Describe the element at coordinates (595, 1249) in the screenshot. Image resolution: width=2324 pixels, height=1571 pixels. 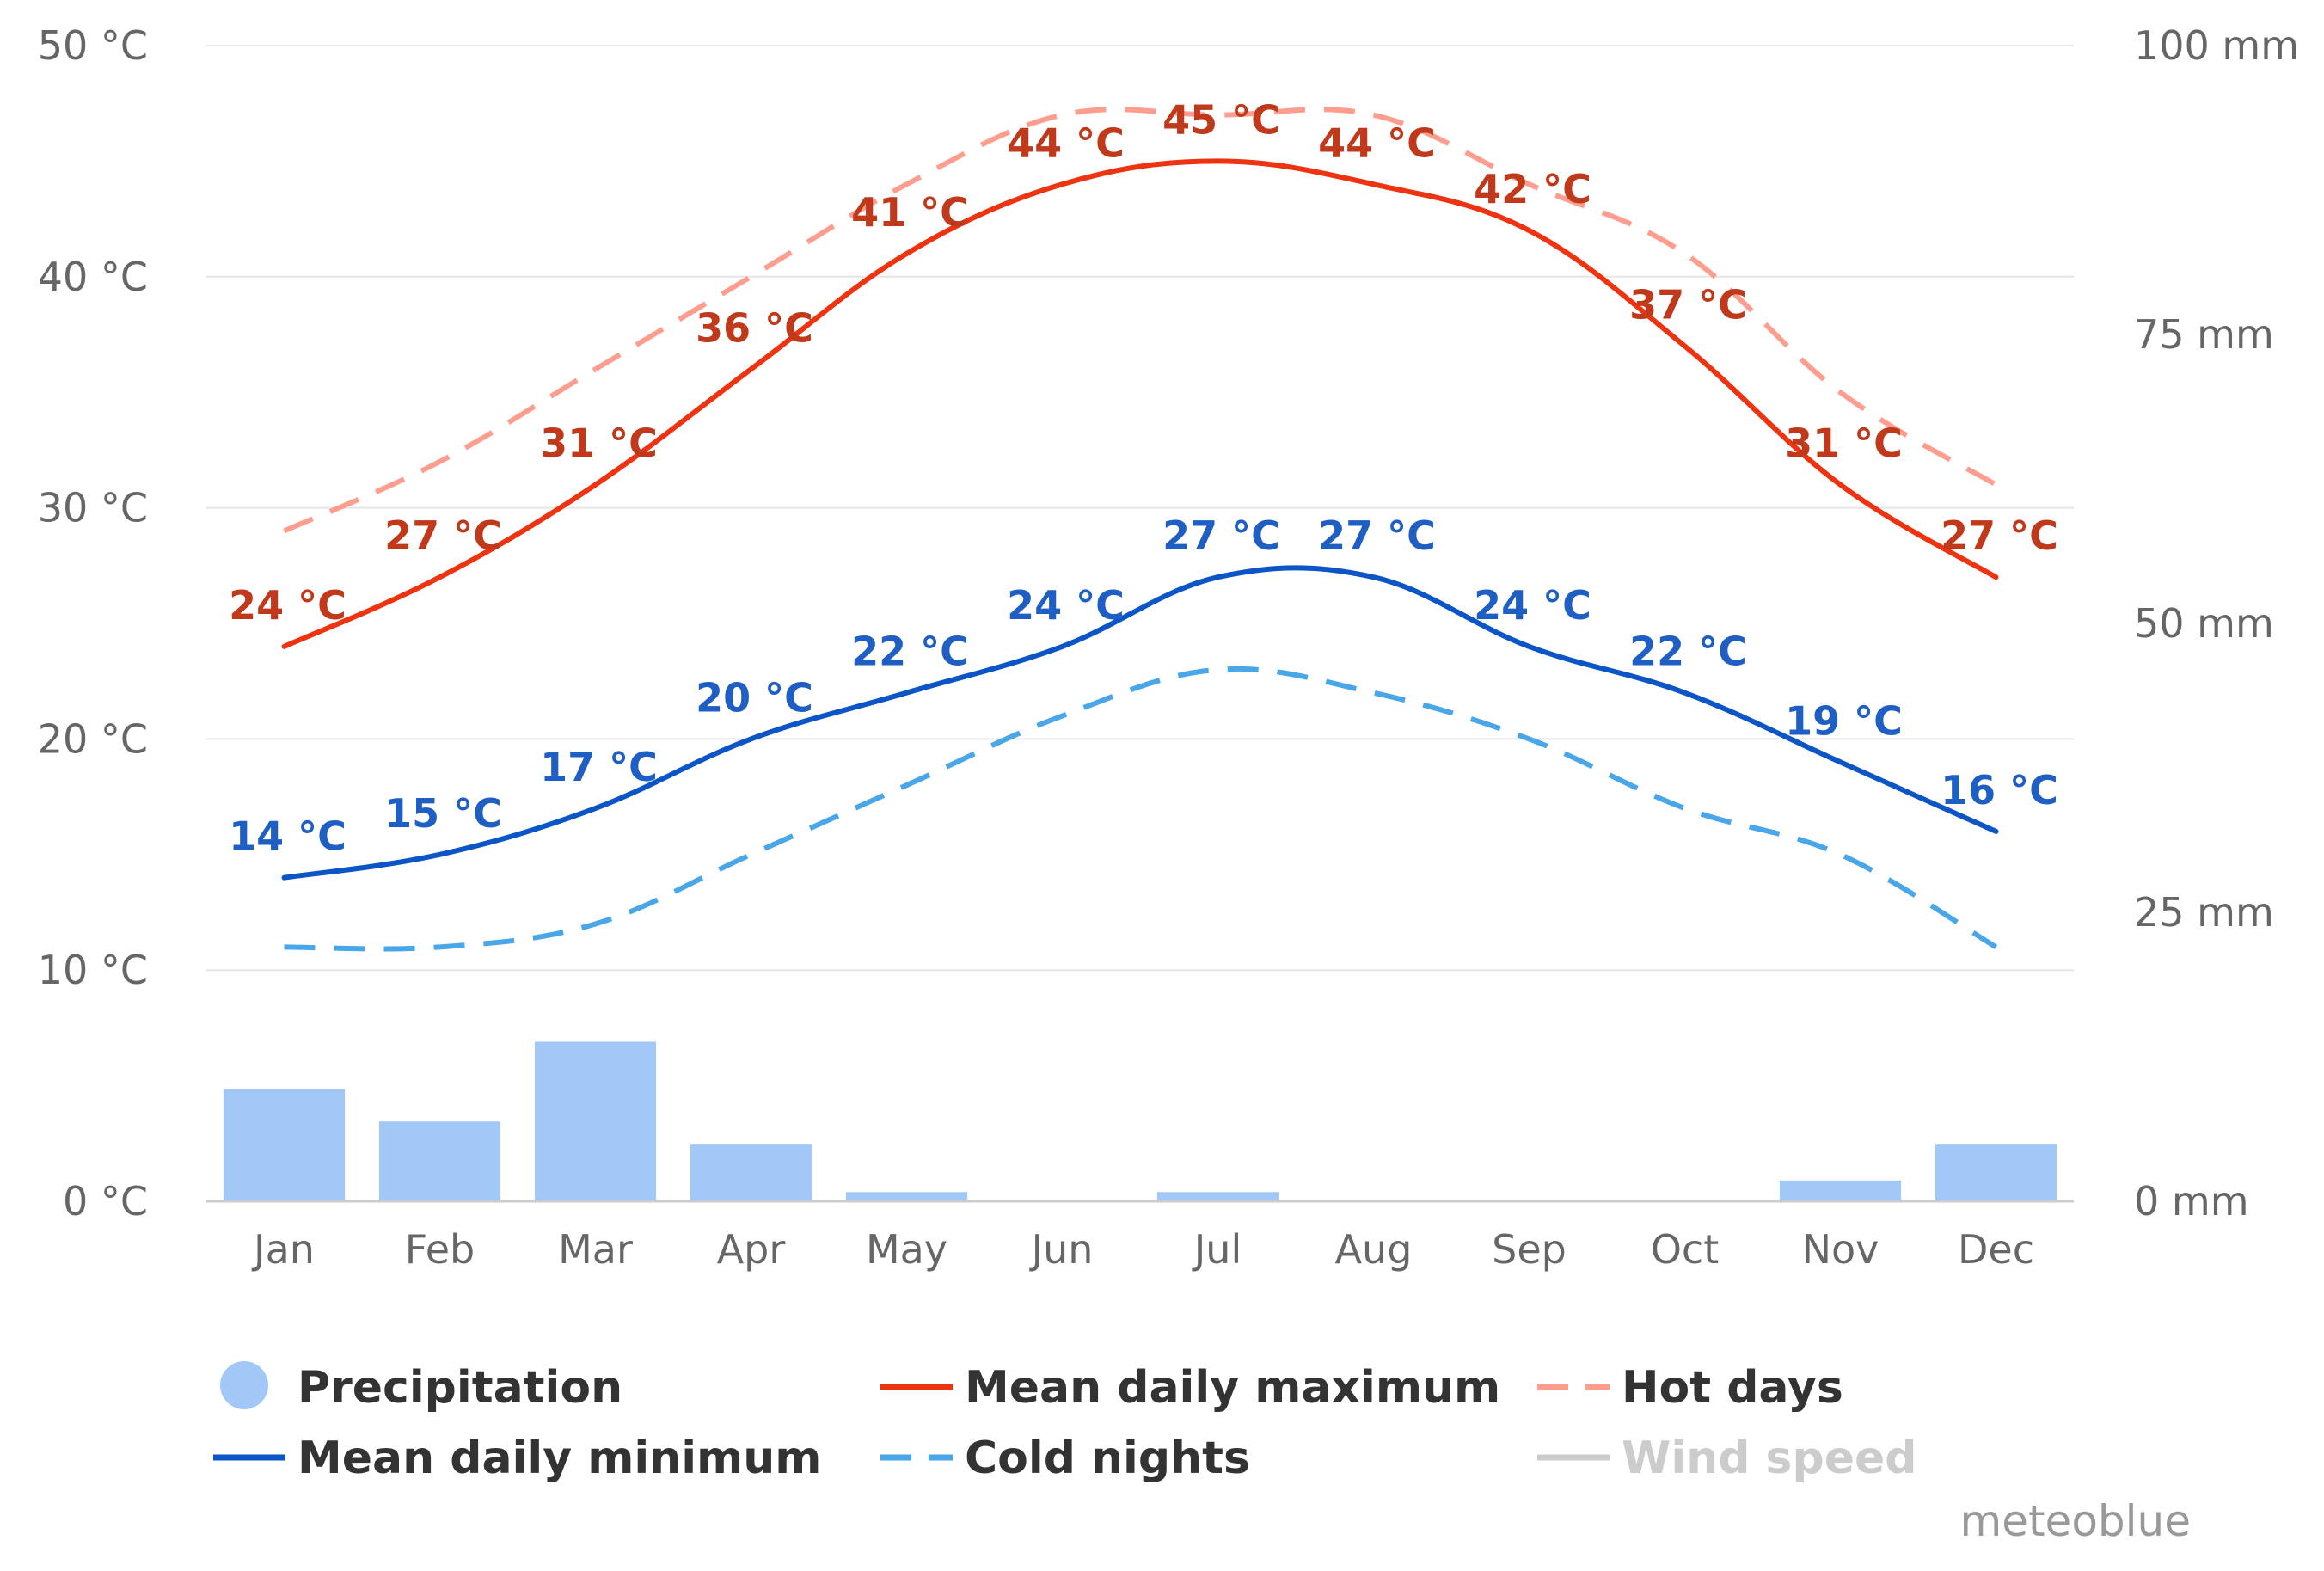
I see `x-tick-label-mar: Mar` at that location.